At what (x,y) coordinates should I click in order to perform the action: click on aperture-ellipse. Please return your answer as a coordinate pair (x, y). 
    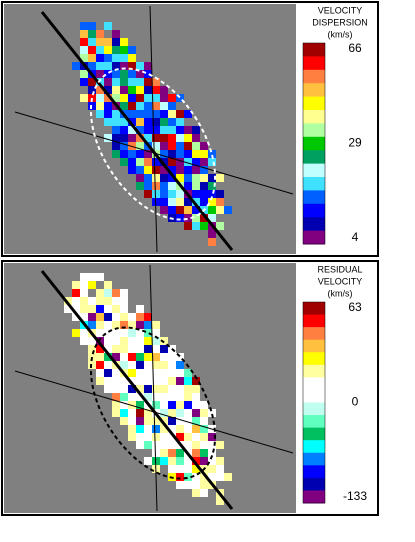
    Looking at the image, I should click on (153, 144).